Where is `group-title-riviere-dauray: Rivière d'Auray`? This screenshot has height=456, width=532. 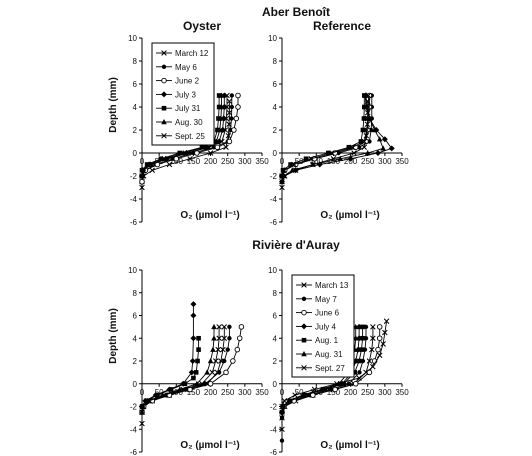 group-title-riviere-dauray: Rivière d'Auray is located at coordinates (296, 245).